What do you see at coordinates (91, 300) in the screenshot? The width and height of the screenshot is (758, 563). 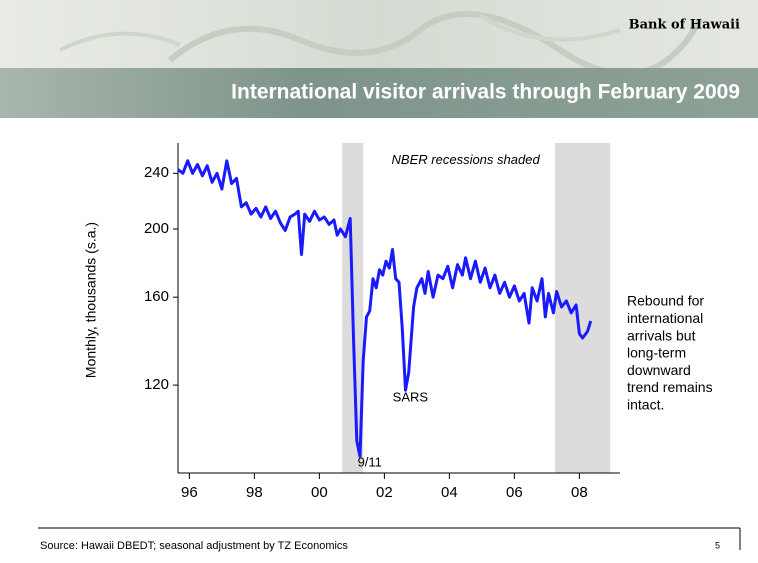 I see `y-axis-label: Monthly, thousands (s.a.)` at bounding box center [91, 300].